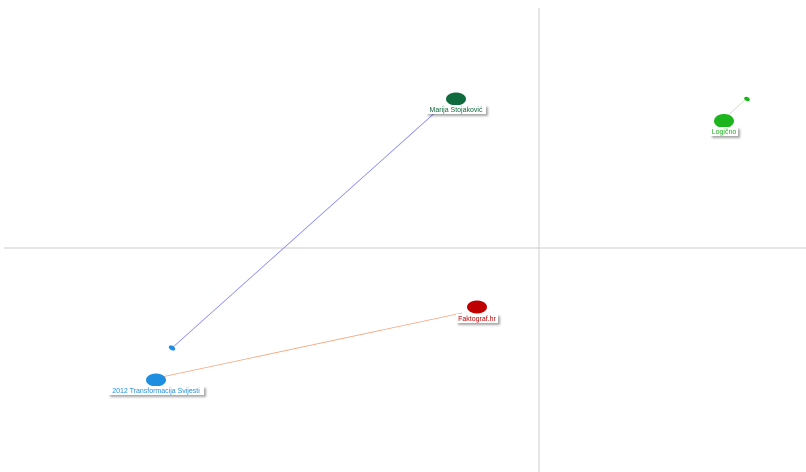 The image size is (806, 472). What do you see at coordinates (746, 99) in the screenshot?
I see `small-node-green` at bounding box center [746, 99].